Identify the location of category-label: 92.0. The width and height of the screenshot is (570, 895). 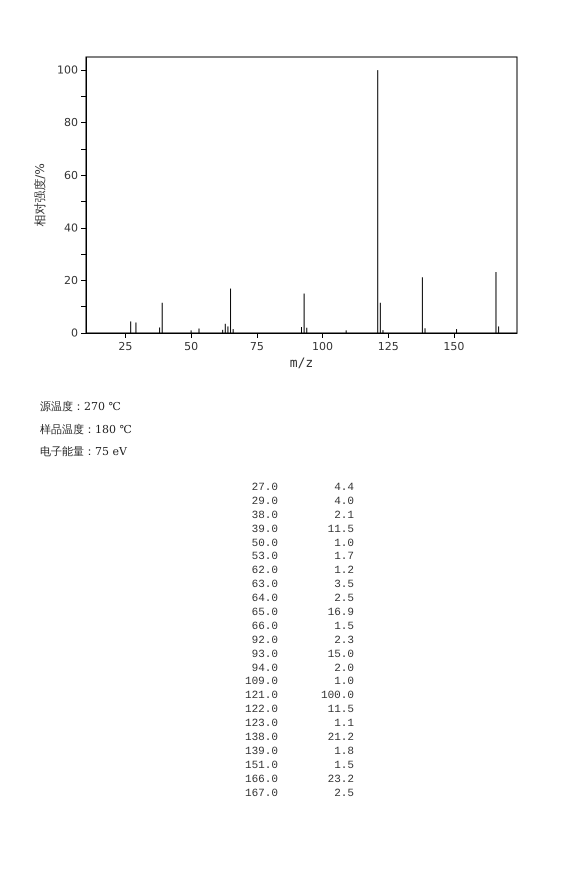
(264, 641).